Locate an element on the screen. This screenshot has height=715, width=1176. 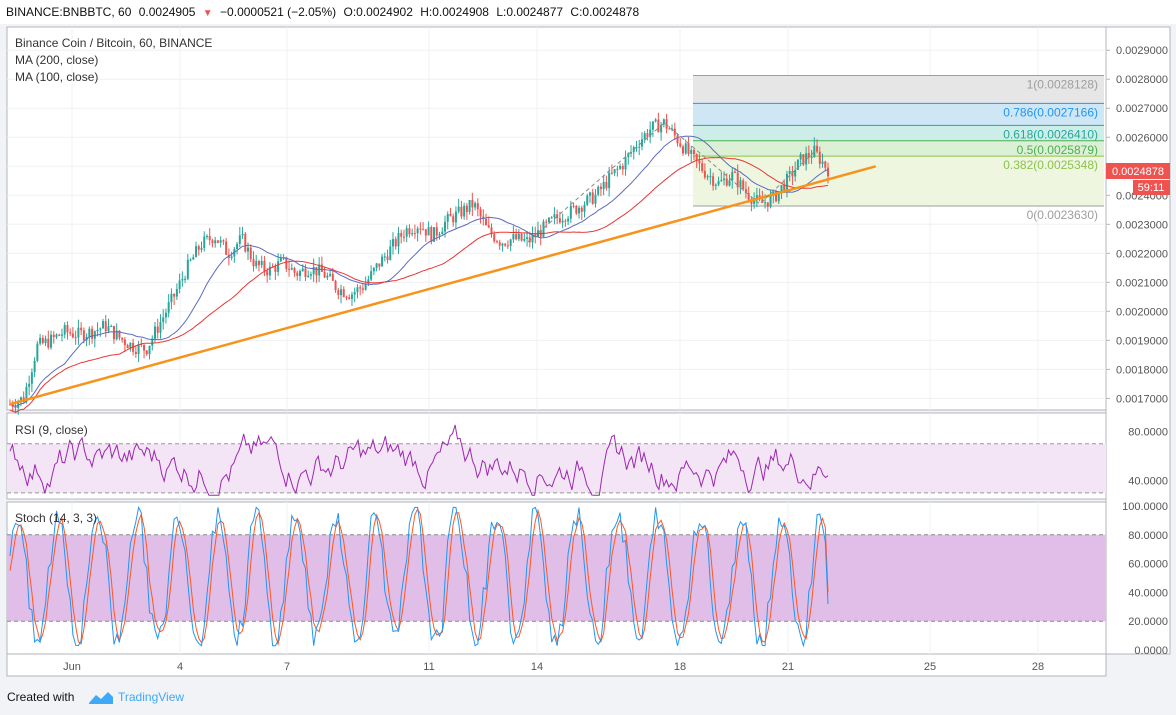
price-tick-label: 0.0026000 is located at coordinates (1142, 138).